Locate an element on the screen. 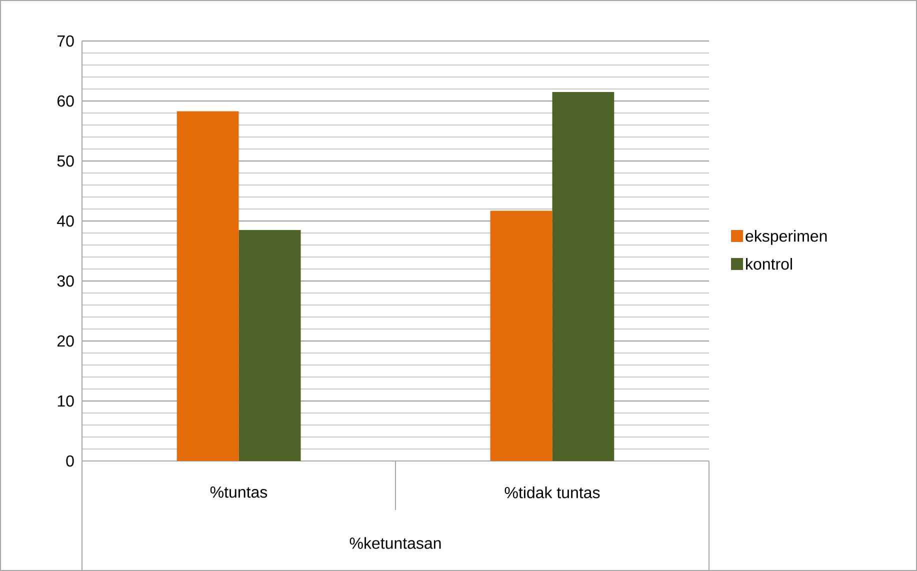  y-tick-label: 20 is located at coordinates (65, 341).